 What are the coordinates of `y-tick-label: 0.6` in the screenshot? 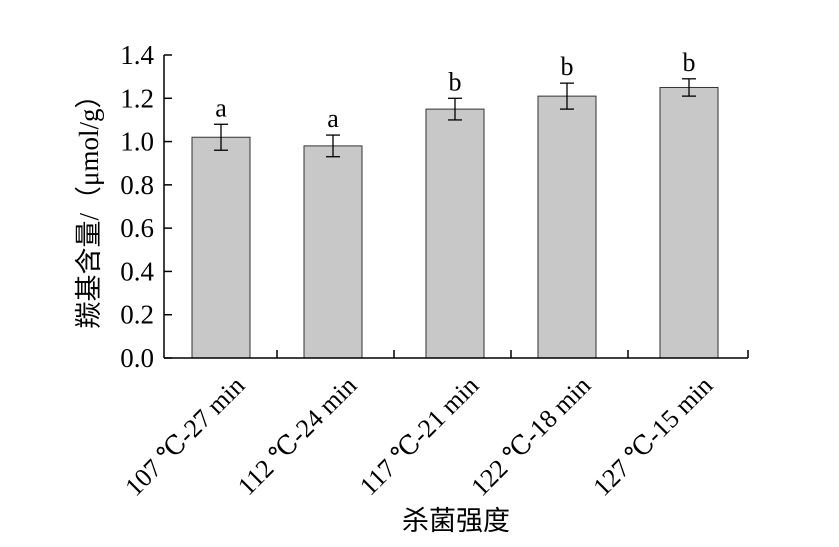 It's located at (137, 228).